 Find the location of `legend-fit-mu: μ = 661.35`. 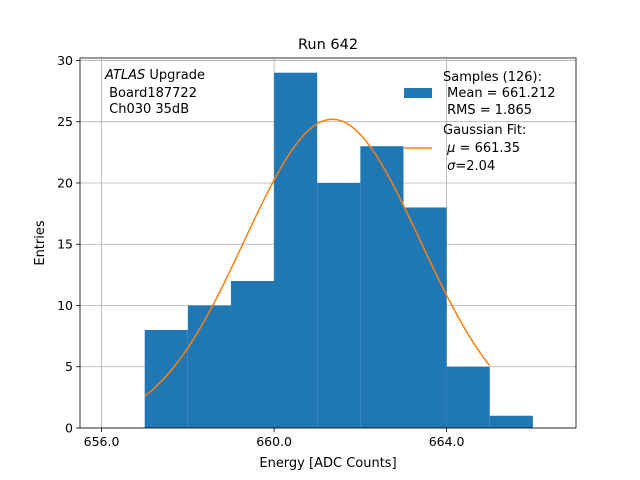

legend-fit-mu: μ = 661.35 is located at coordinates (481, 148).